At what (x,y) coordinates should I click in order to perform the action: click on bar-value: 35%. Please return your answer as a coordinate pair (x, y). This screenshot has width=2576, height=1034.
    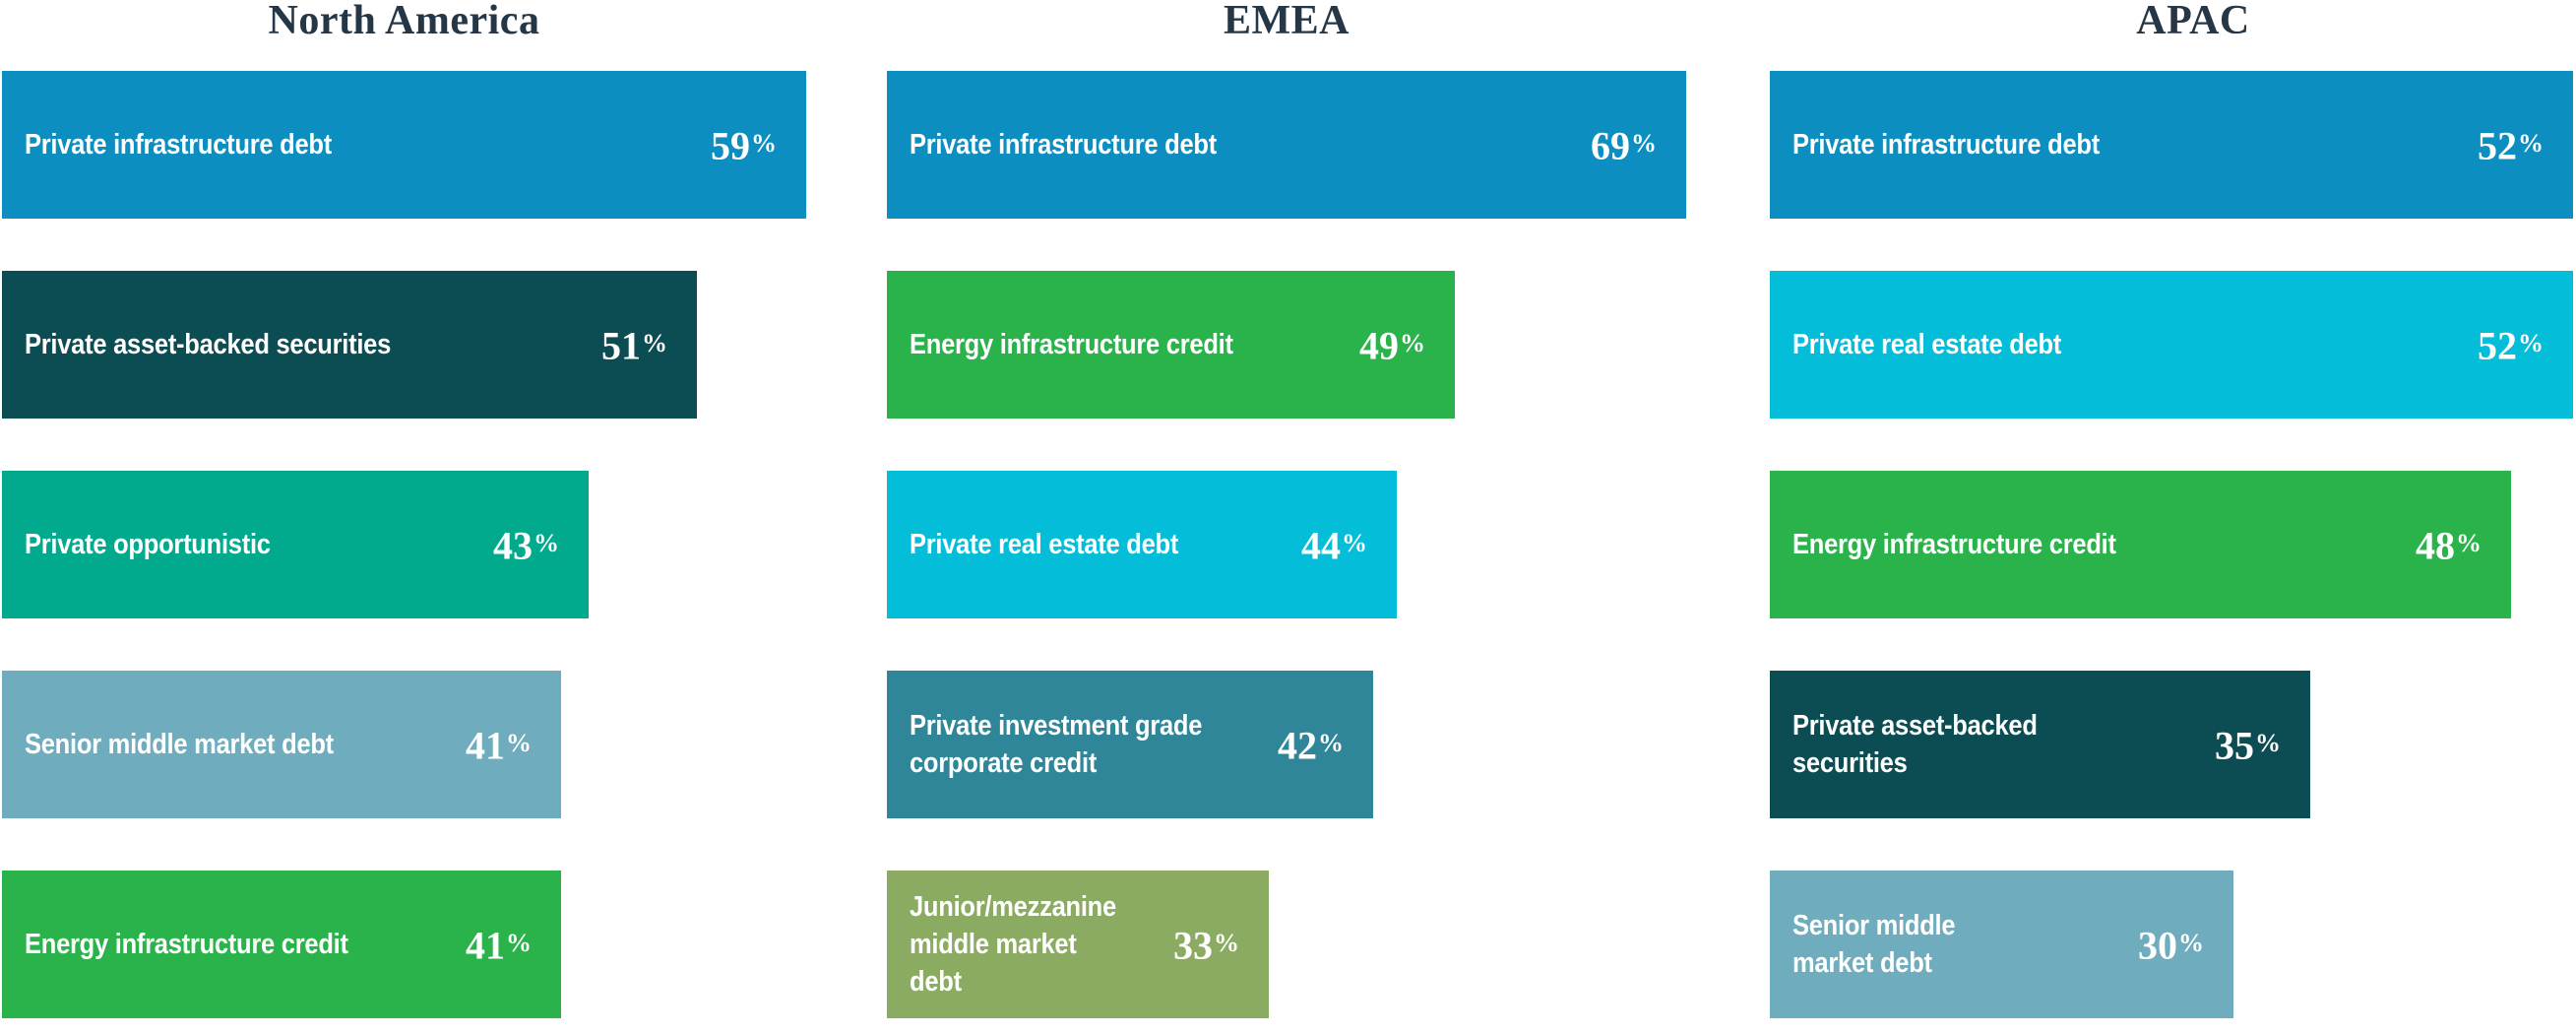
    Looking at the image, I should click on (2248, 745).